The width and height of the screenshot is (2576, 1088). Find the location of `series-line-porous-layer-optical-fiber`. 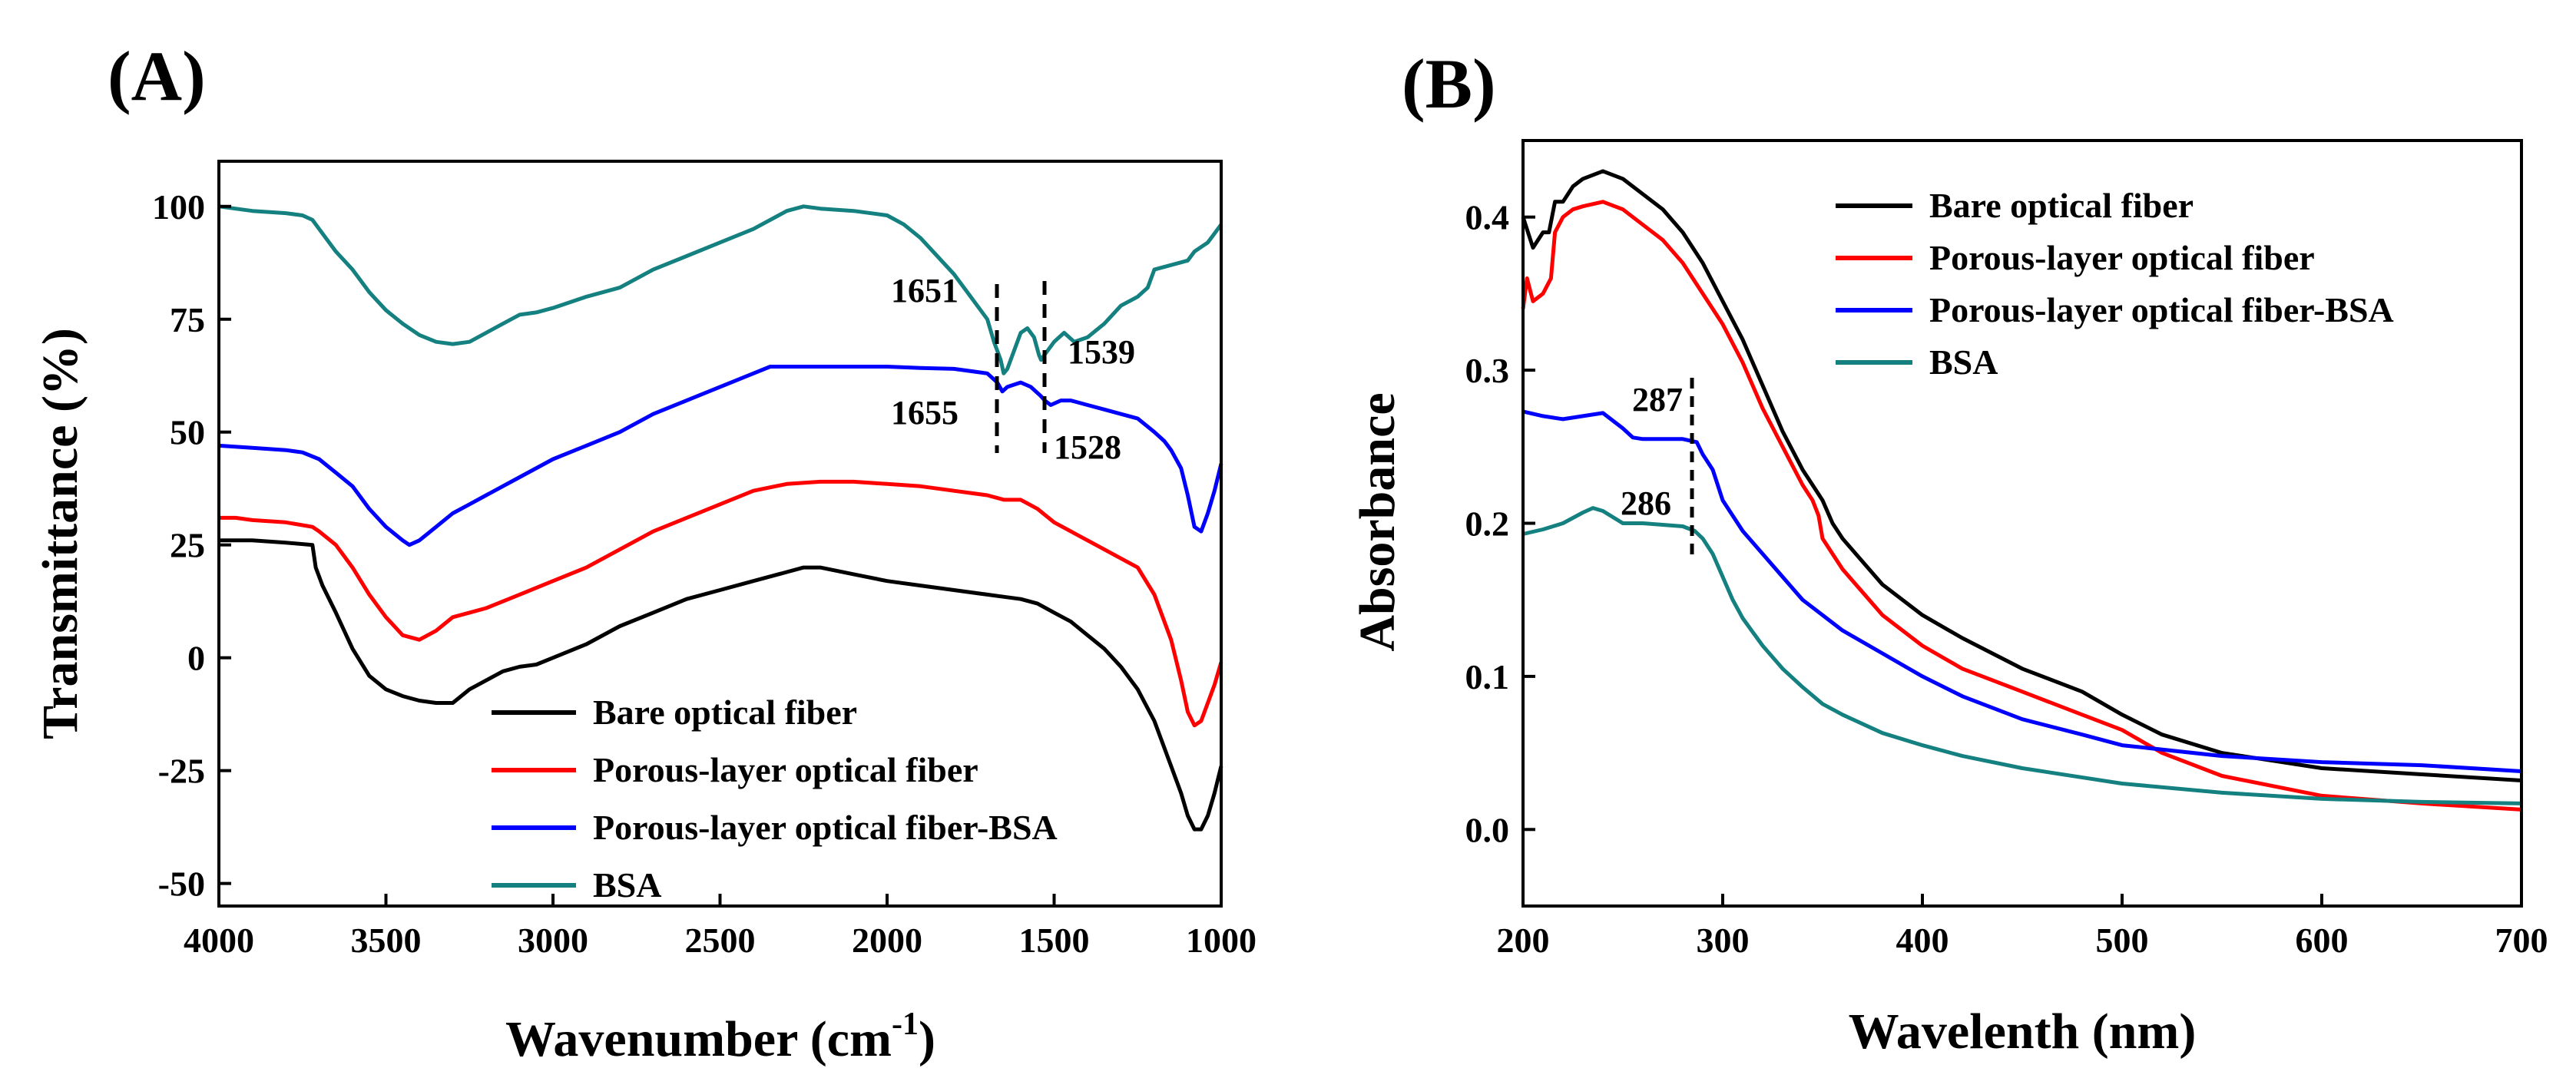

series-line-porous-layer-optical-fiber is located at coordinates (721, 603).